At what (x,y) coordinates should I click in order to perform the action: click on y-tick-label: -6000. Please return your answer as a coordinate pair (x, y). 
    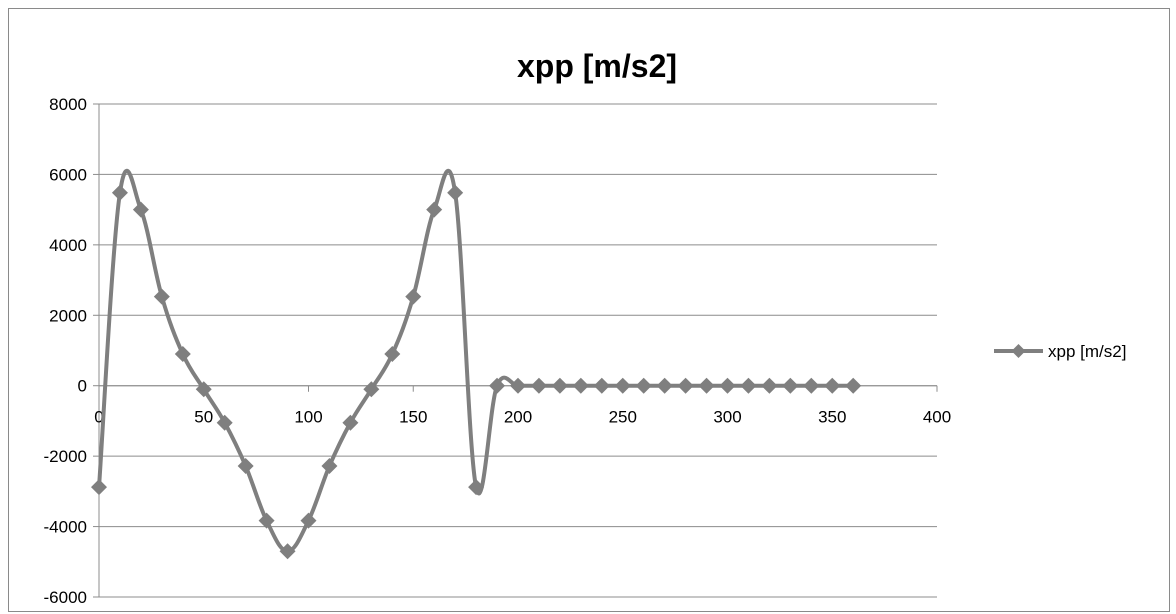
    Looking at the image, I should click on (65, 597).